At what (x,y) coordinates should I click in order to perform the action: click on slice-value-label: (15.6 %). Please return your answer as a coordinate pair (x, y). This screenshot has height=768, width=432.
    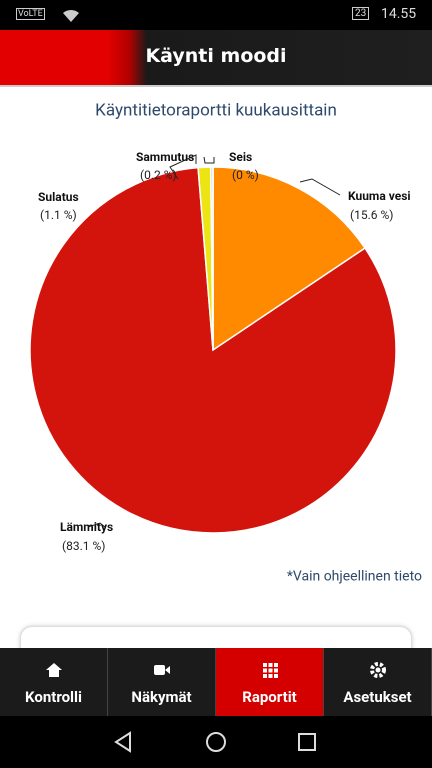
    Looking at the image, I should click on (371, 215).